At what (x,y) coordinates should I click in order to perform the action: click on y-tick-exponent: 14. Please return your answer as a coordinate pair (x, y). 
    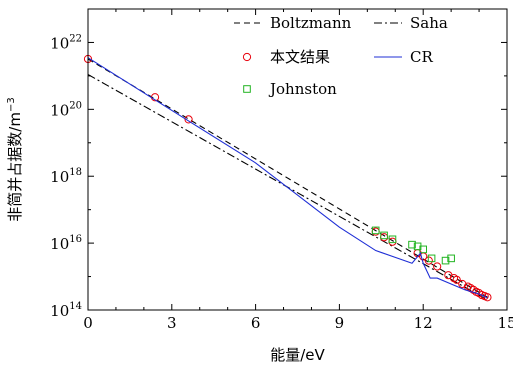
    Looking at the image, I should click on (75, 306).